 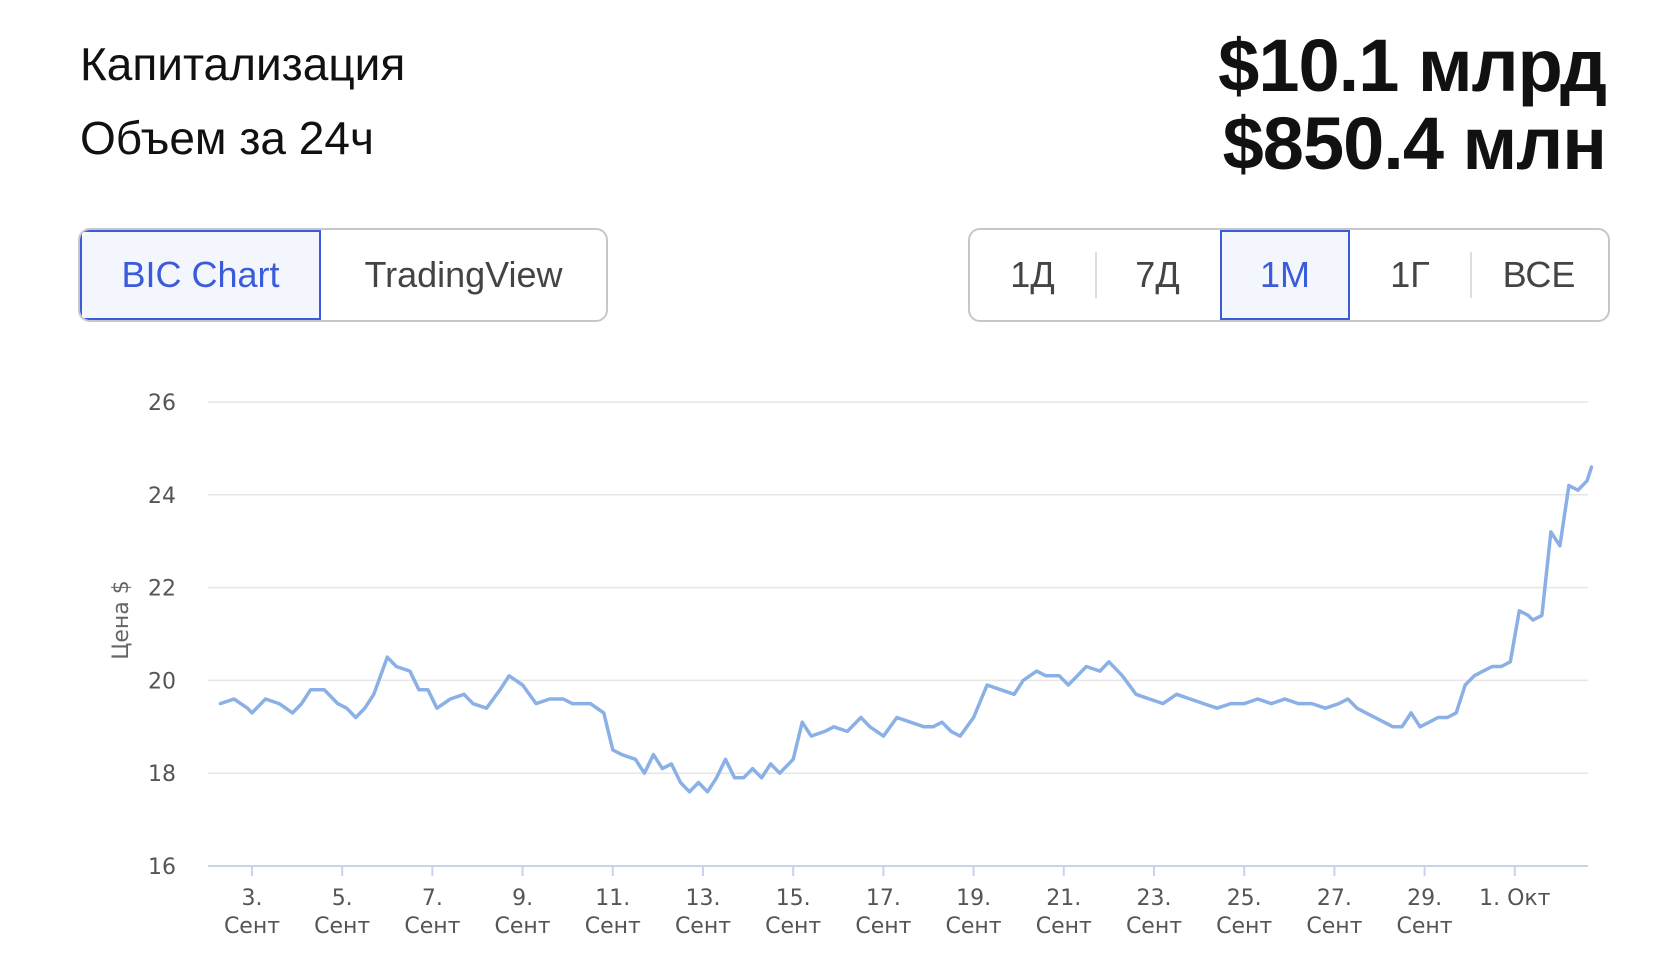 I want to click on x-tick-label: 7., so click(x=432, y=898).